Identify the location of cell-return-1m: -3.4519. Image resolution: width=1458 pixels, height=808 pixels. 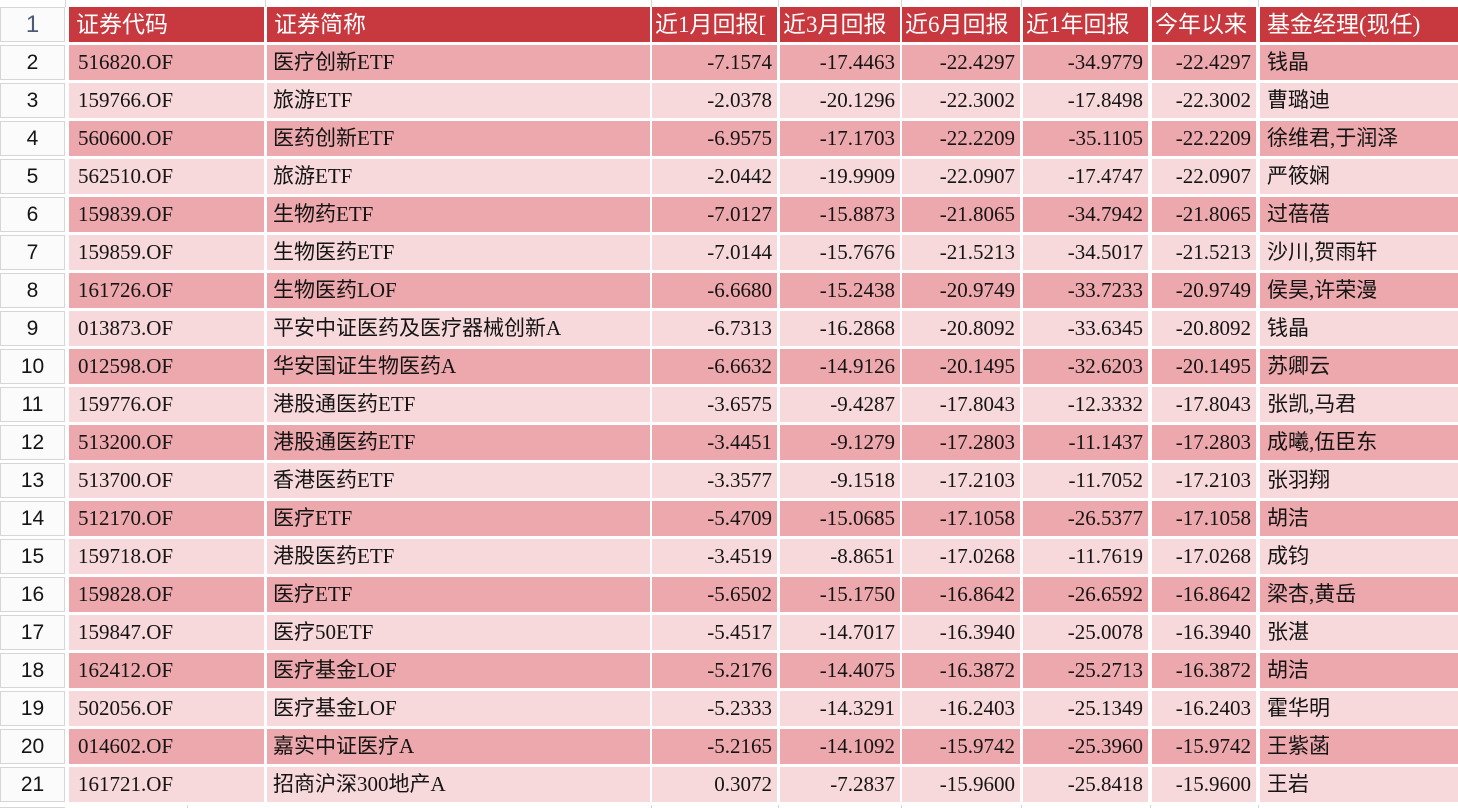
(714, 556).